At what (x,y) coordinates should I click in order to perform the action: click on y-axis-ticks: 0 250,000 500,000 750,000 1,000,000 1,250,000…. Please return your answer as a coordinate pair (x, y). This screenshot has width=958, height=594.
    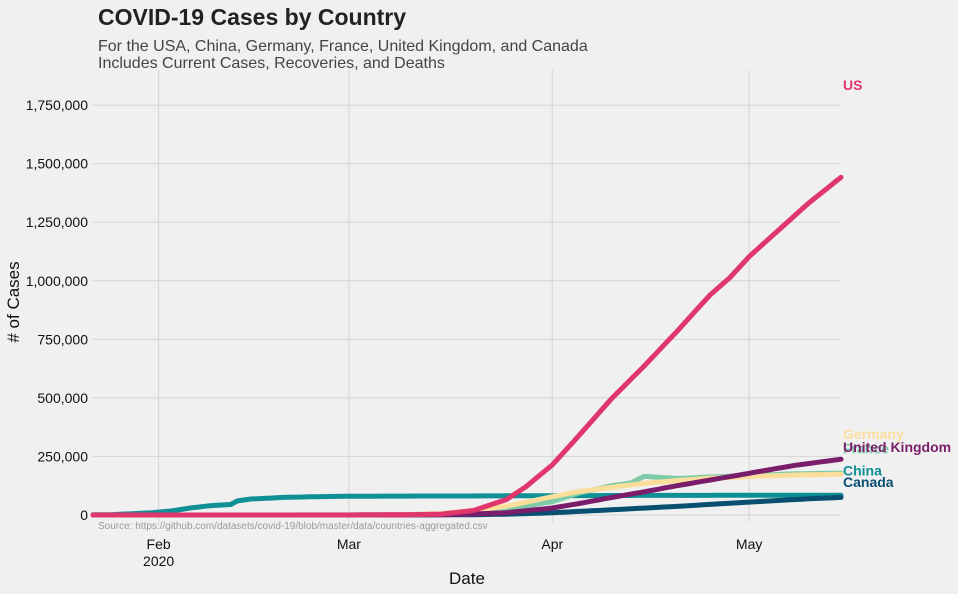
    Looking at the image, I should click on (57, 310).